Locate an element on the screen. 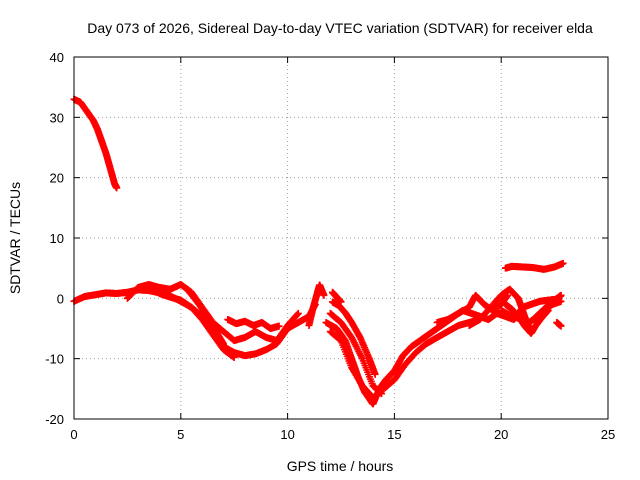 This screenshot has height=480, width=640. x-axis-label: GPS time / hours is located at coordinates (340, 466).